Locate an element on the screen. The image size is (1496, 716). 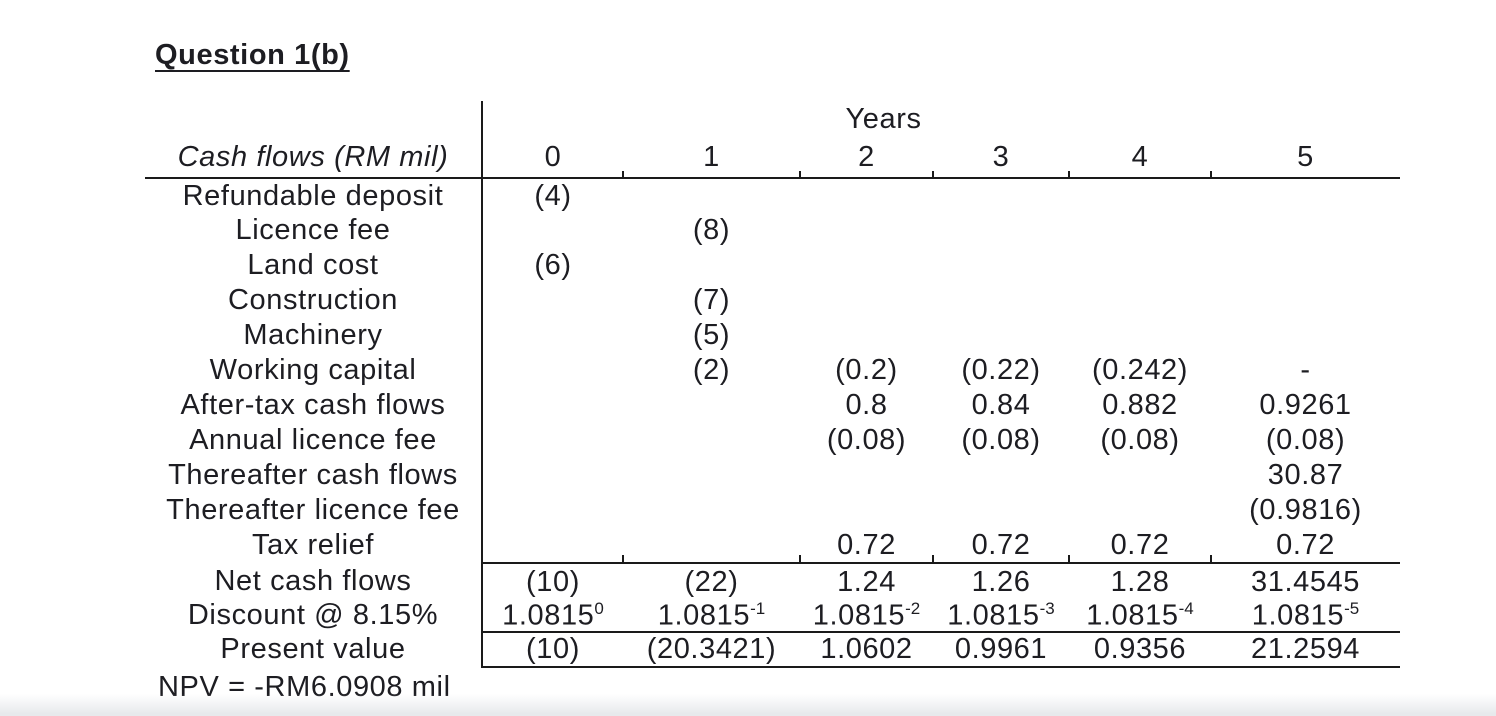
cell-value: (0.22) is located at coordinates (1001, 370).